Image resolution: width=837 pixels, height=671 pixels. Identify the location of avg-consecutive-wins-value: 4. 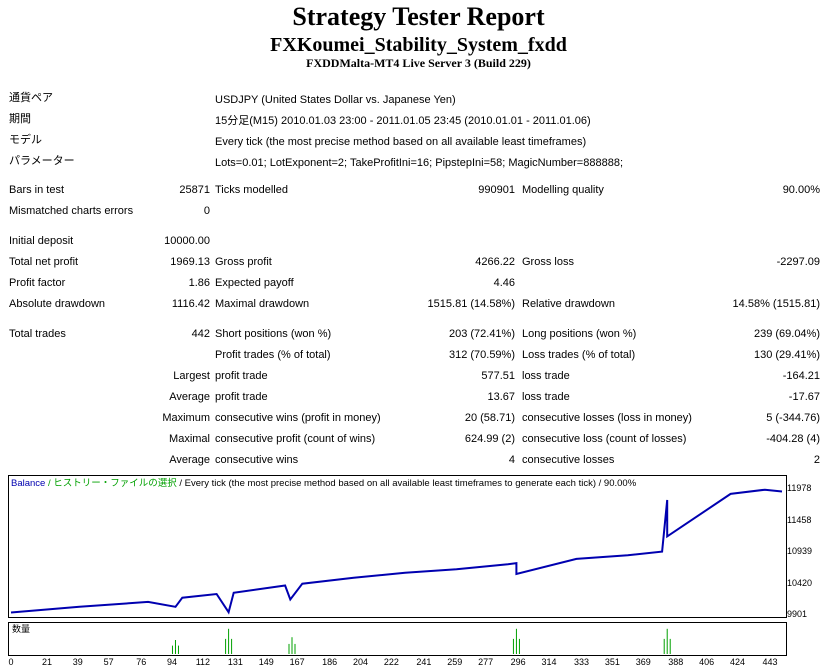
(511, 460).